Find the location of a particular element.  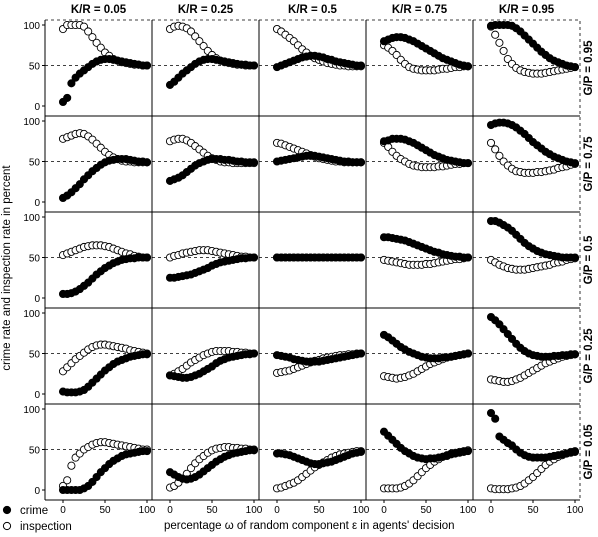

panel-r4-c4: 0 50 100 is located at coordinates (528, 459).